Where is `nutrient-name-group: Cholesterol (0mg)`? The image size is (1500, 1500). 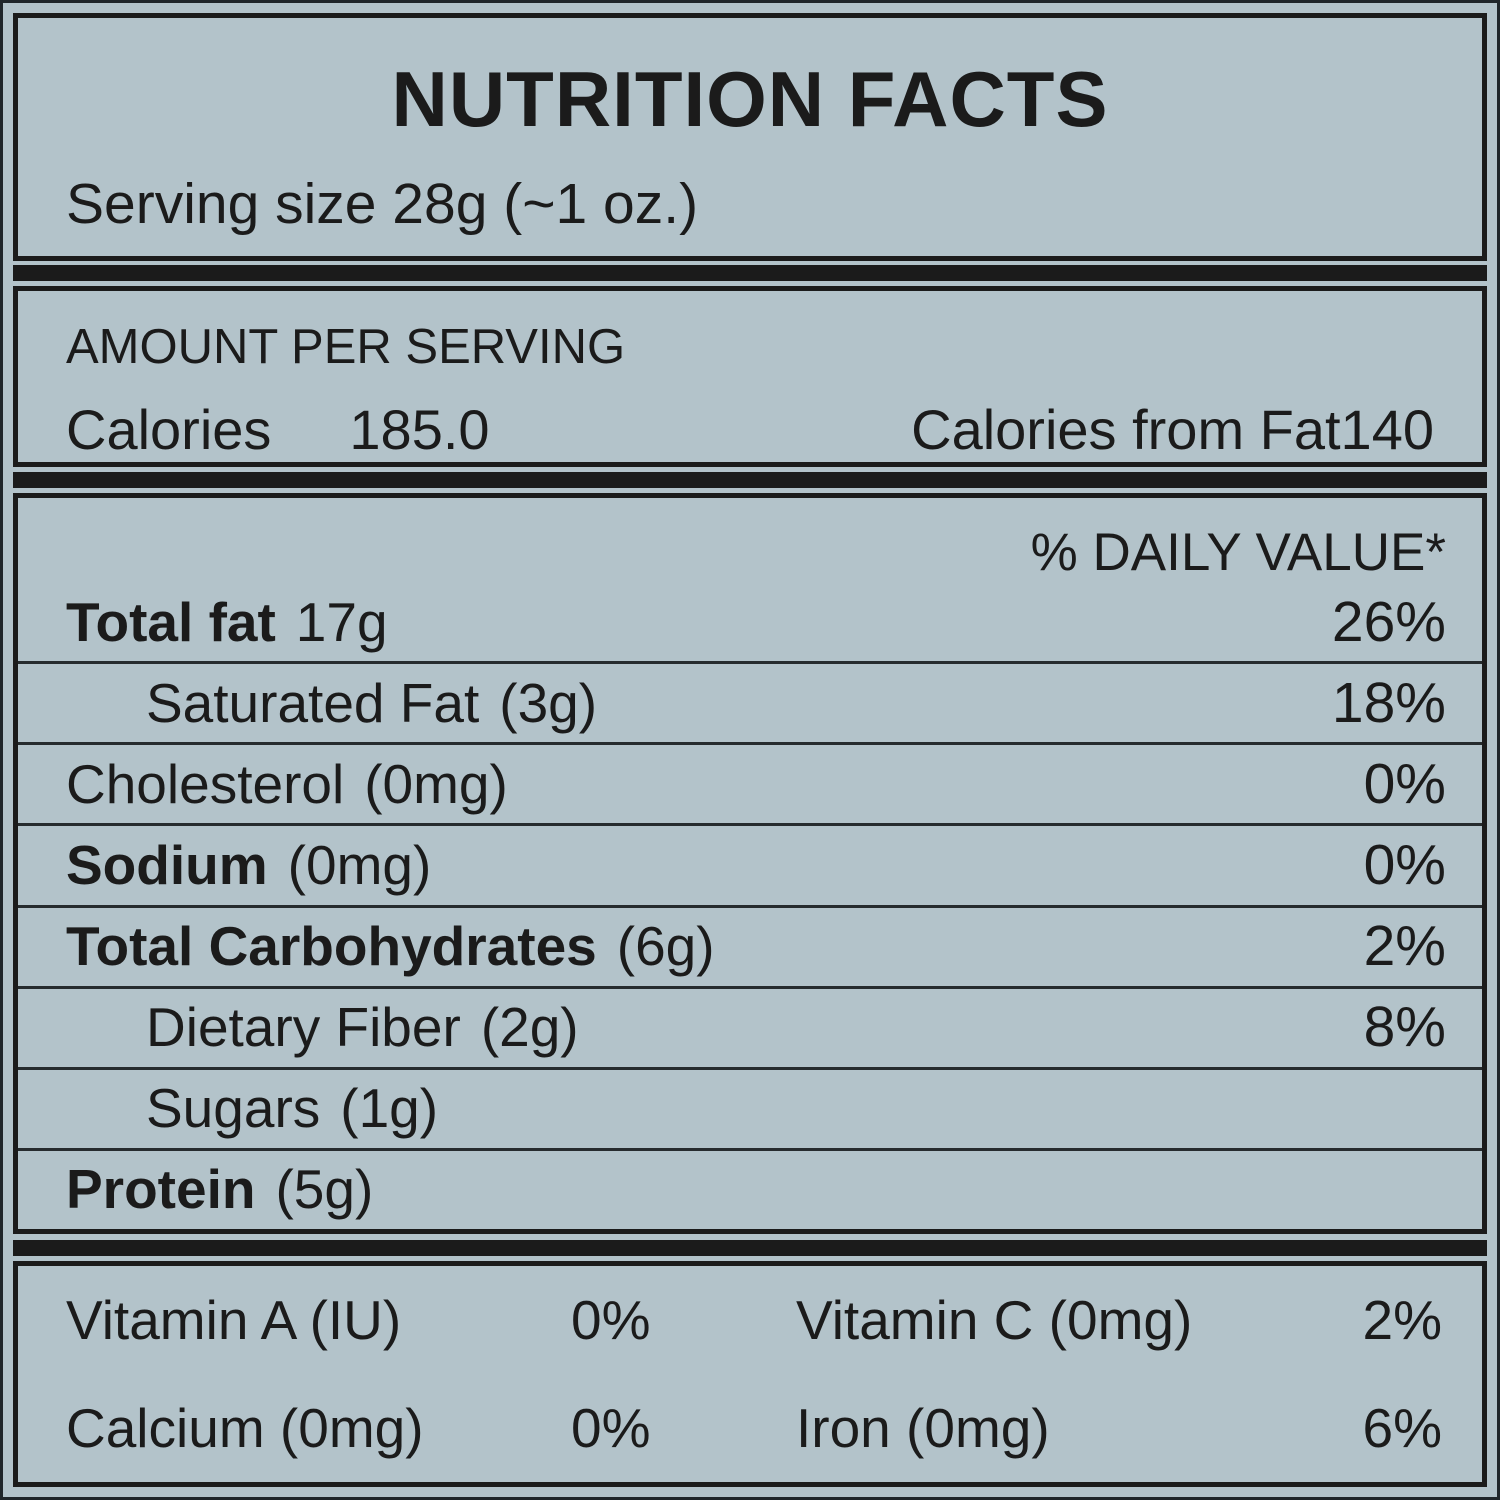
nutrient-name-group: Cholesterol (0mg) is located at coordinates (287, 783).